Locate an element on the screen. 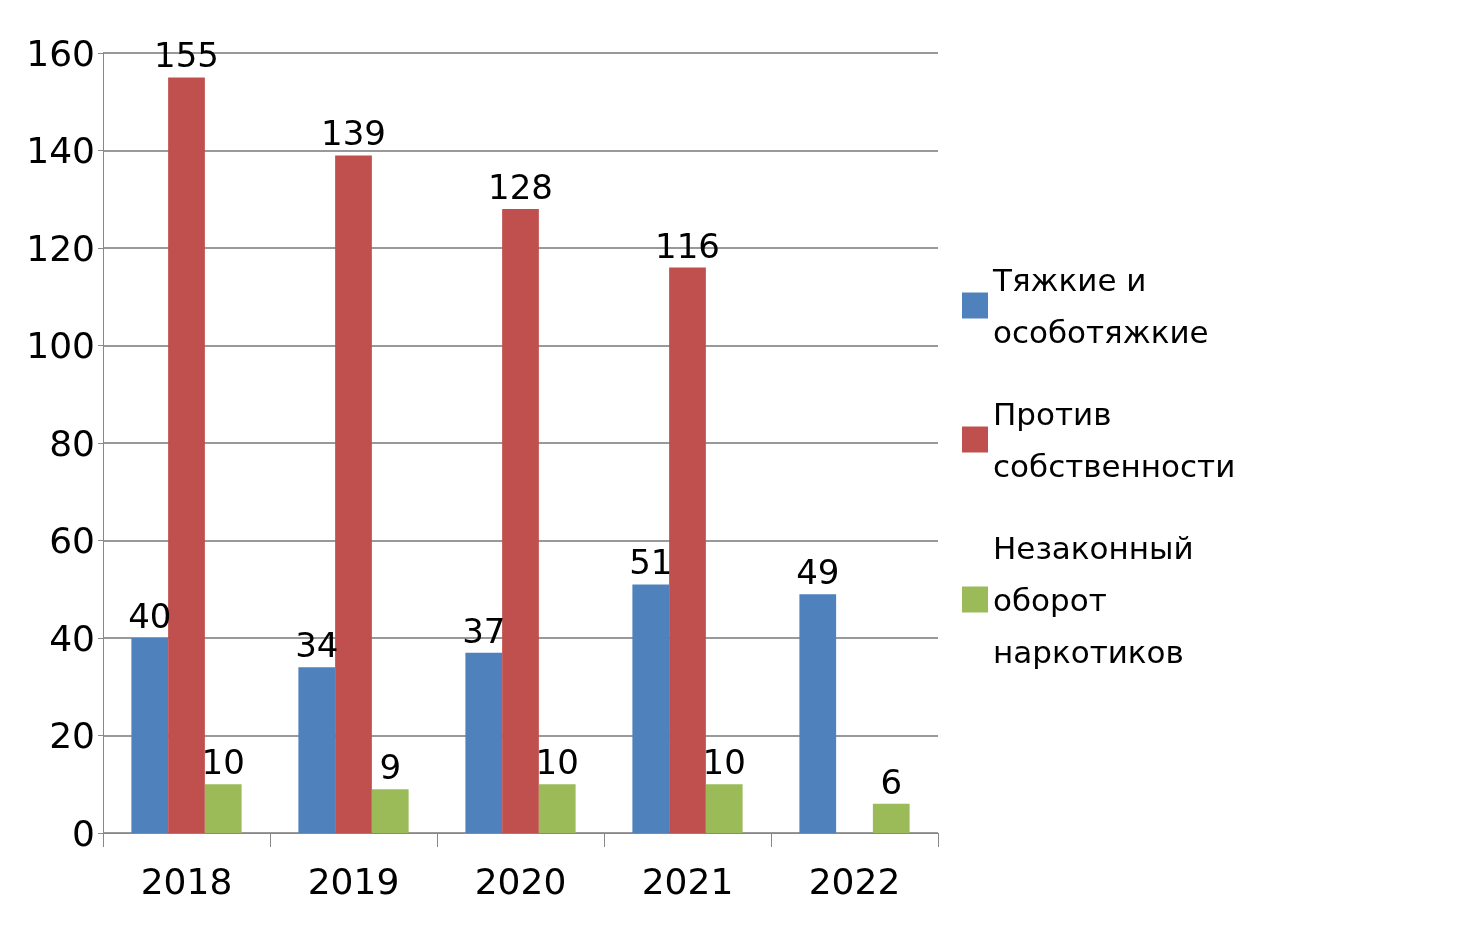 The width and height of the screenshot is (1469, 933). y-tick-label: 140 is located at coordinates (60, 150).